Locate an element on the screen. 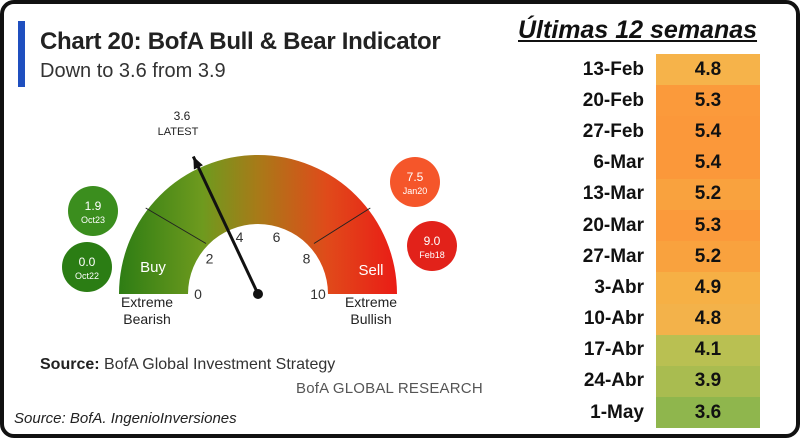 The width and height of the screenshot is (800, 438). tick-label: 6 is located at coordinates (277, 237).